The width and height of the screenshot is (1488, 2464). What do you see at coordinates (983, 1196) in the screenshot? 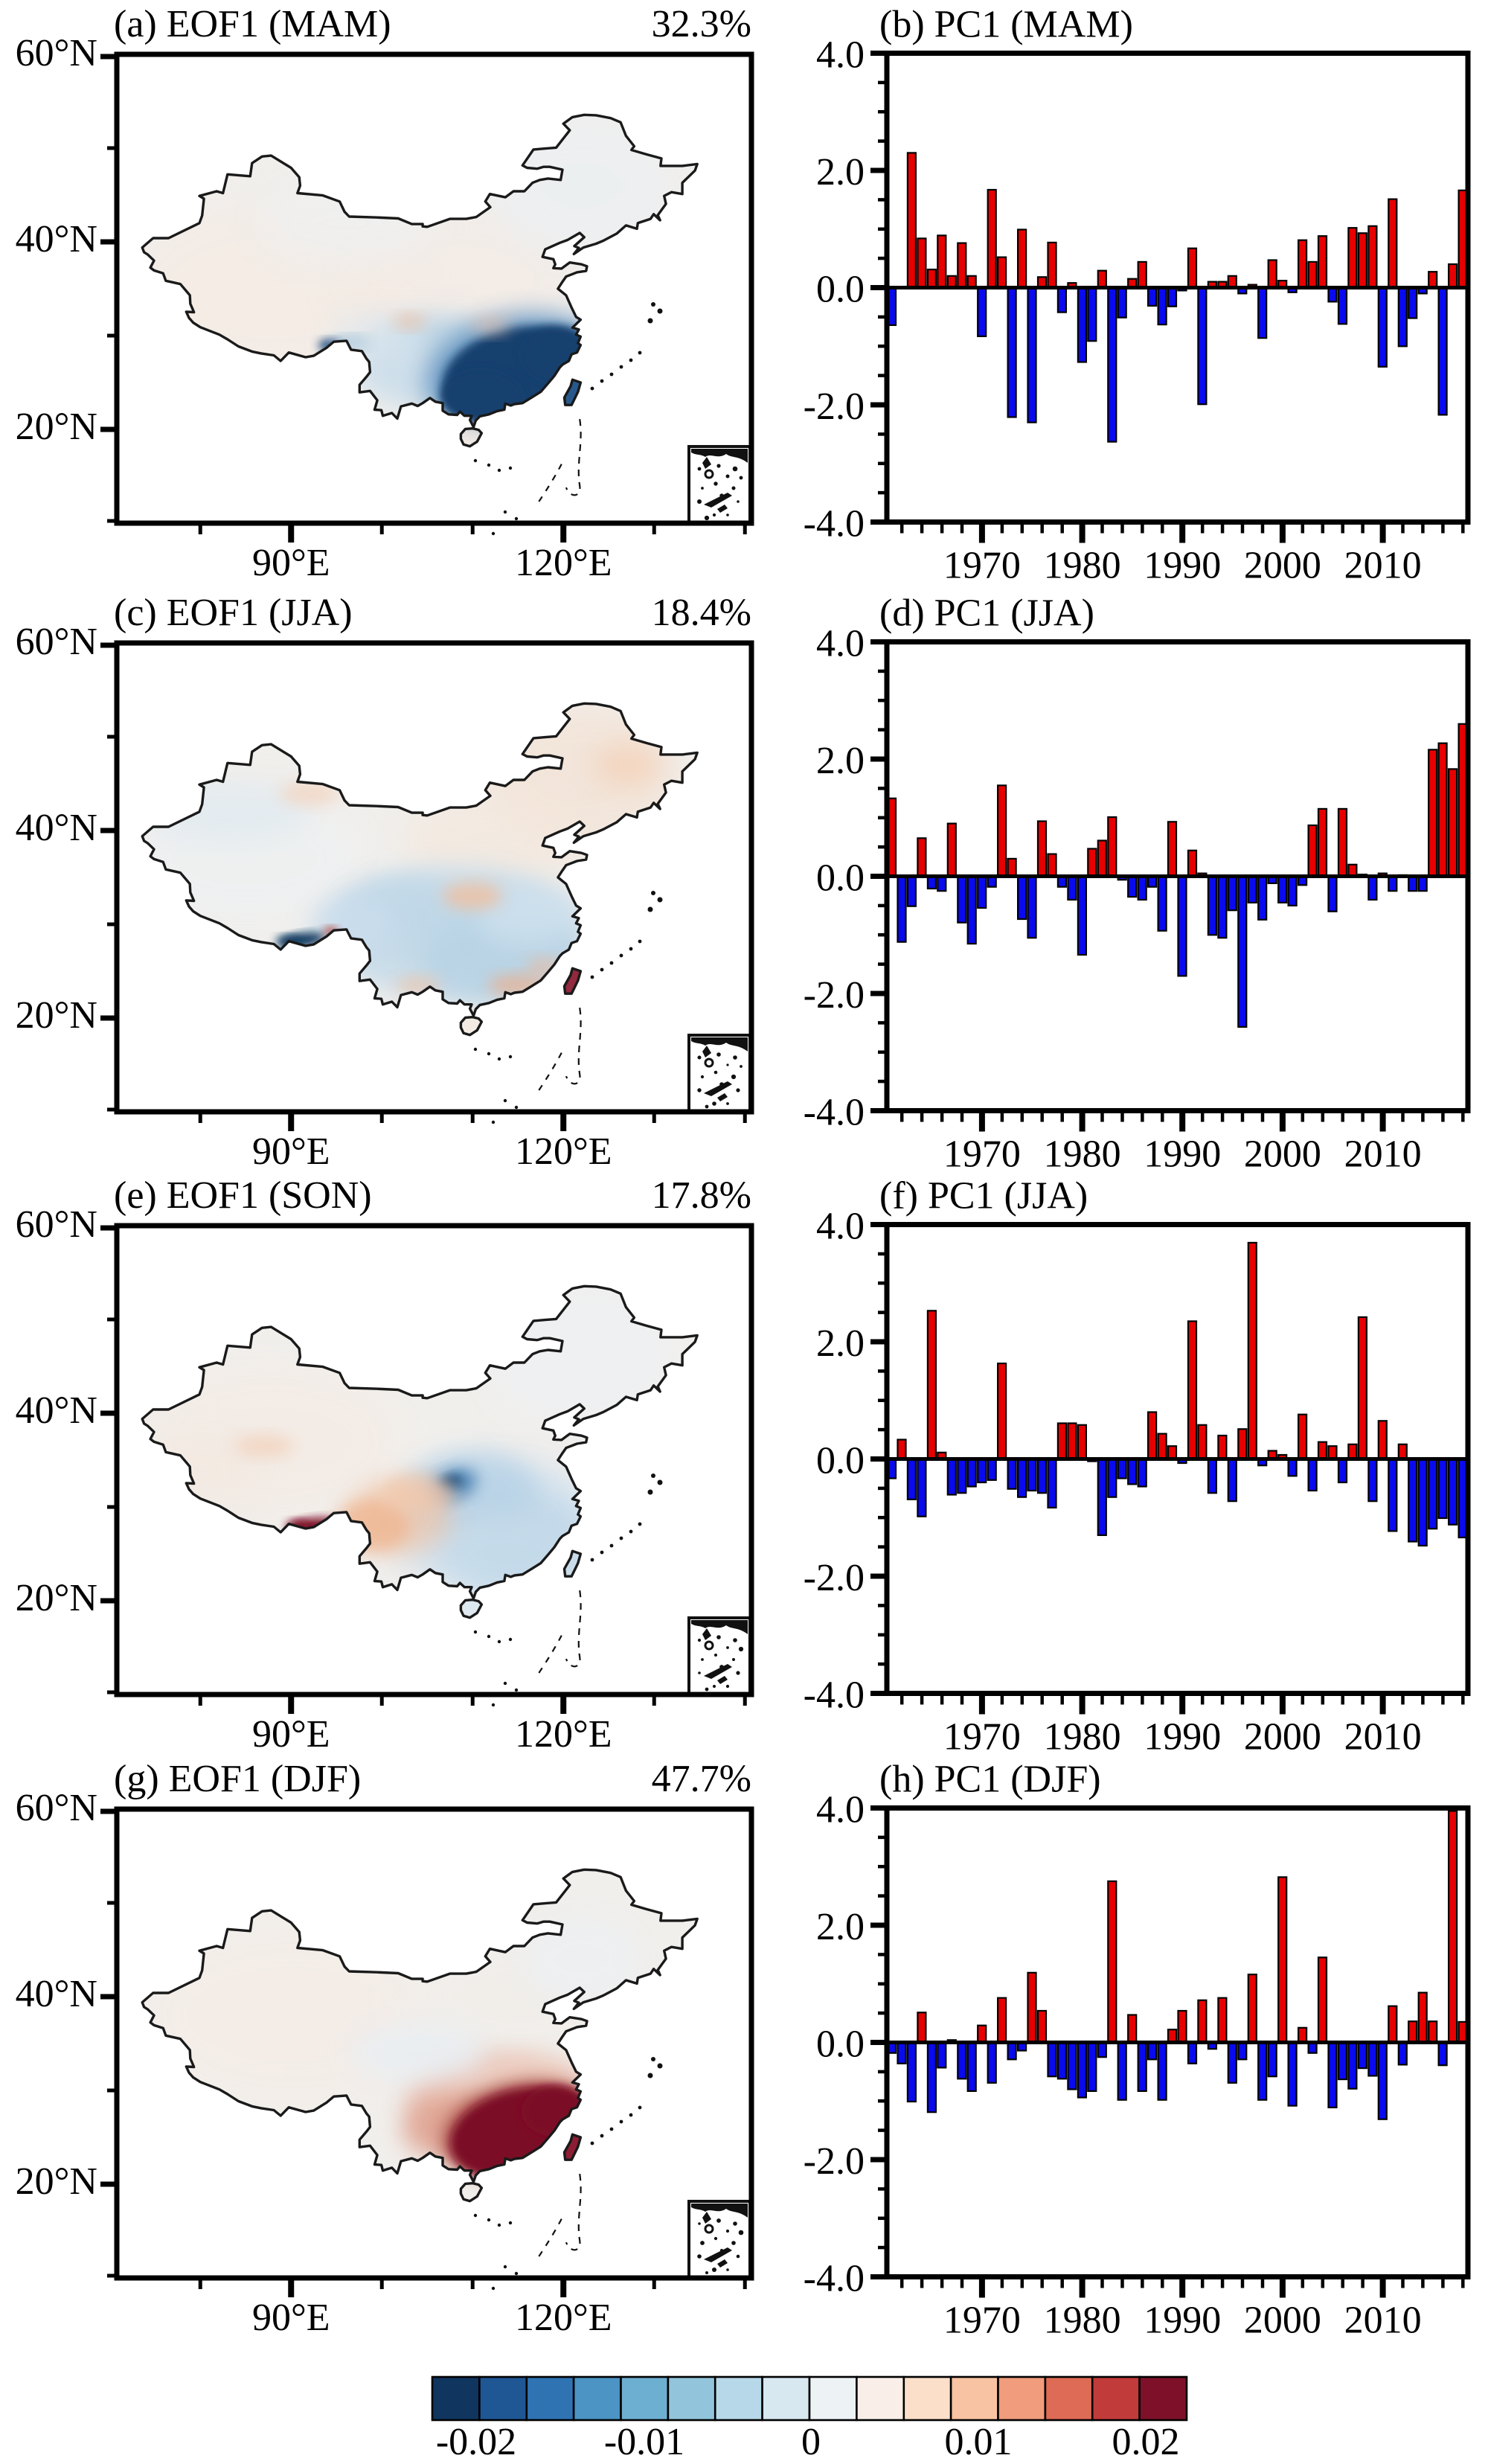
I see `svg-text: (f) PC1 (JJA)` at bounding box center [983, 1196].